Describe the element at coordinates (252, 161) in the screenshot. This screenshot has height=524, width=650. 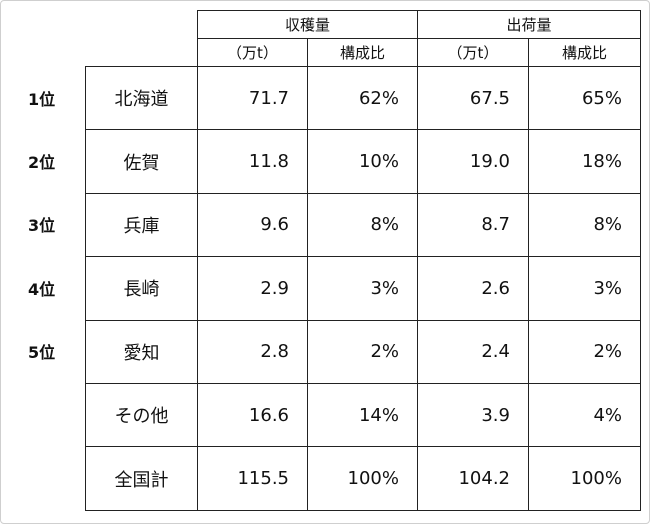
I see `value-cell: 11.8` at that location.